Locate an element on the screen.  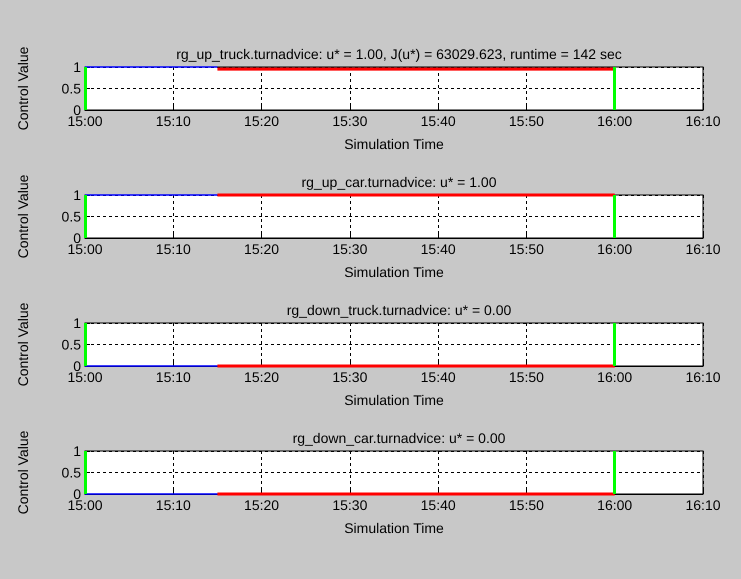
chart-title: rg_up_car.turnadvice: u* = 1.00 is located at coordinates (399, 182).